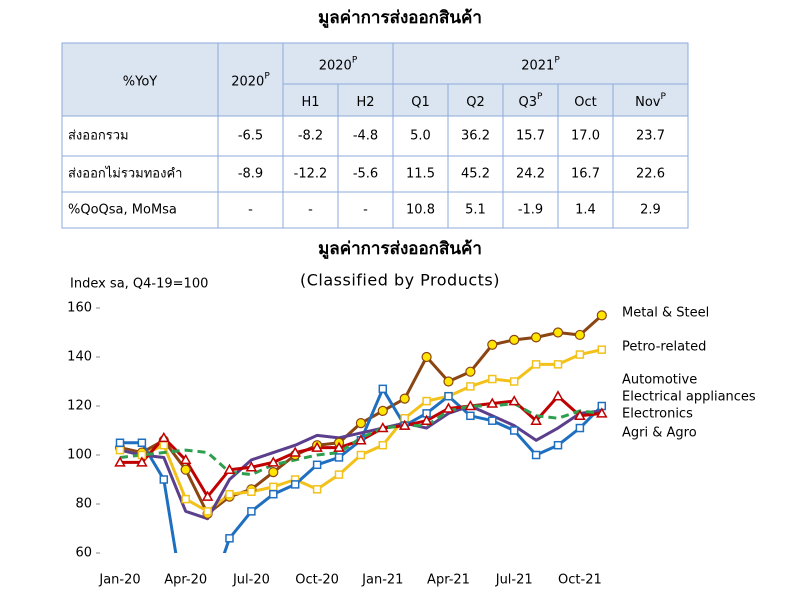  I want to click on header-text: Q2, so click(475, 102).